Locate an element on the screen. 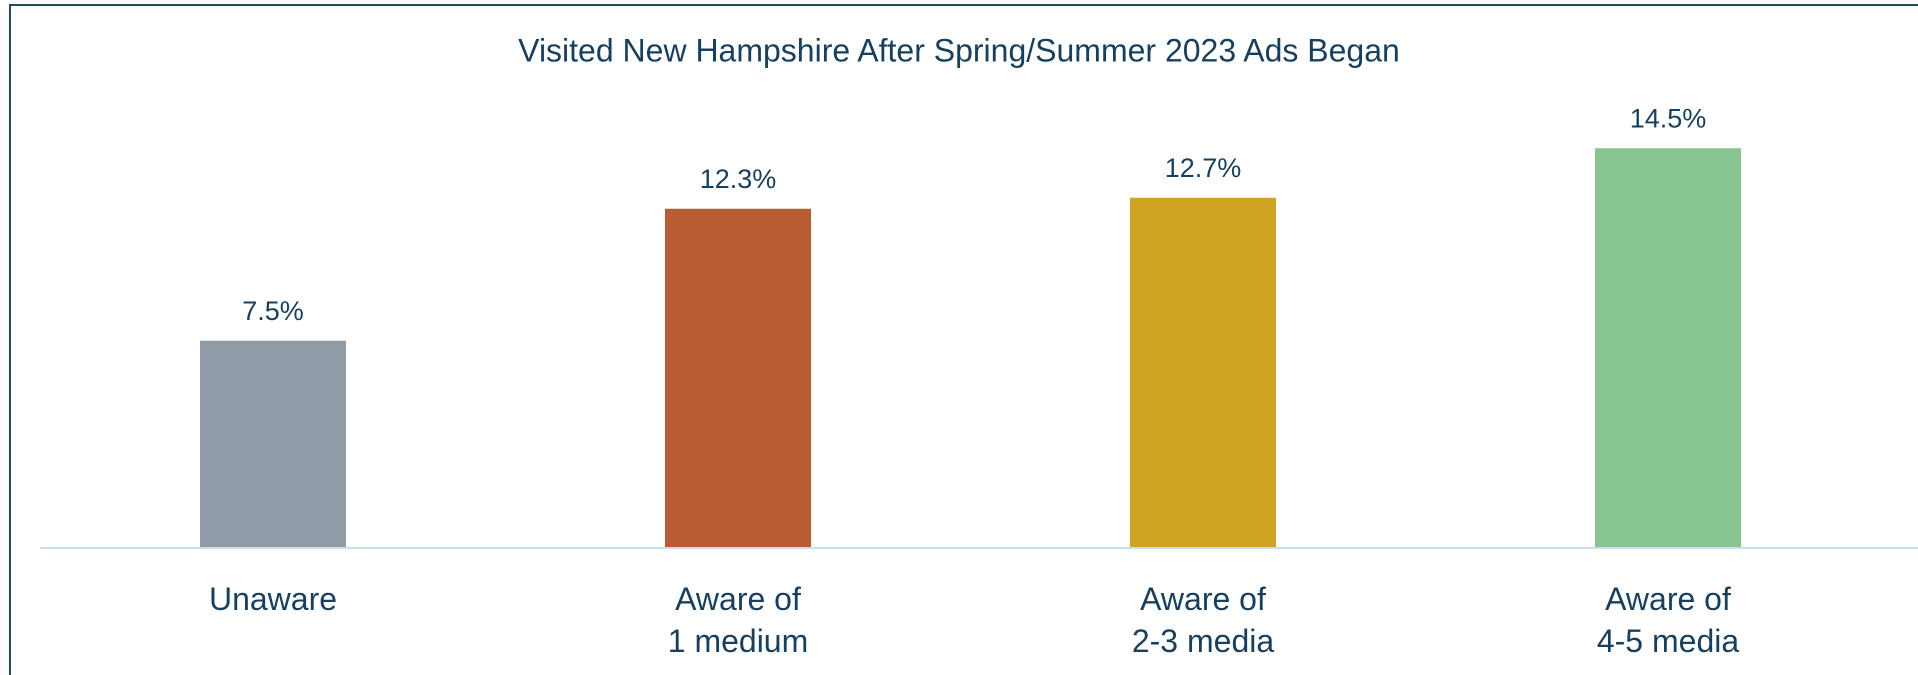  x-tick-label: Unaware is located at coordinates (273, 599).